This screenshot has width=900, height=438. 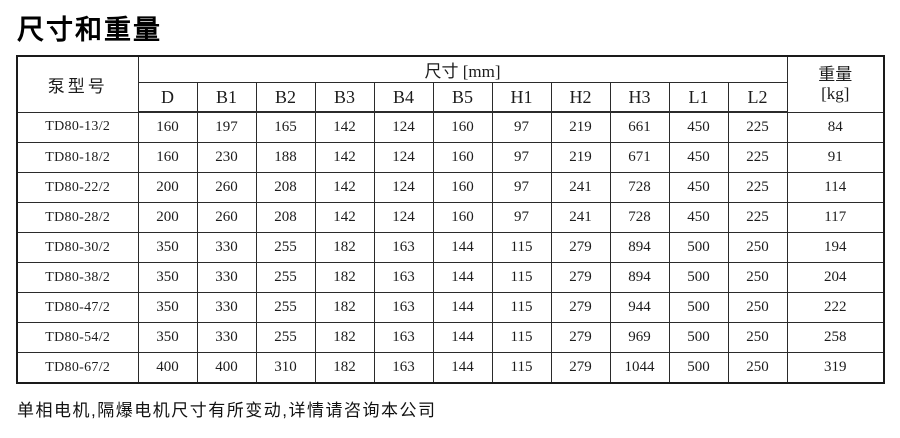 I want to click on dim-column-header: B3, so click(x=344, y=97).